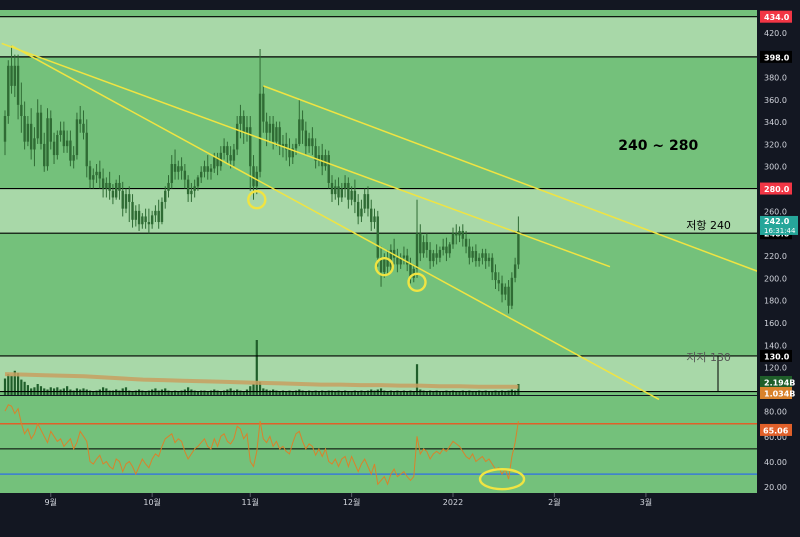 The height and width of the screenshot is (537, 800). What do you see at coordinates (250, 502) in the screenshot?
I see `time-axis-label: 11월` at bounding box center [250, 502].